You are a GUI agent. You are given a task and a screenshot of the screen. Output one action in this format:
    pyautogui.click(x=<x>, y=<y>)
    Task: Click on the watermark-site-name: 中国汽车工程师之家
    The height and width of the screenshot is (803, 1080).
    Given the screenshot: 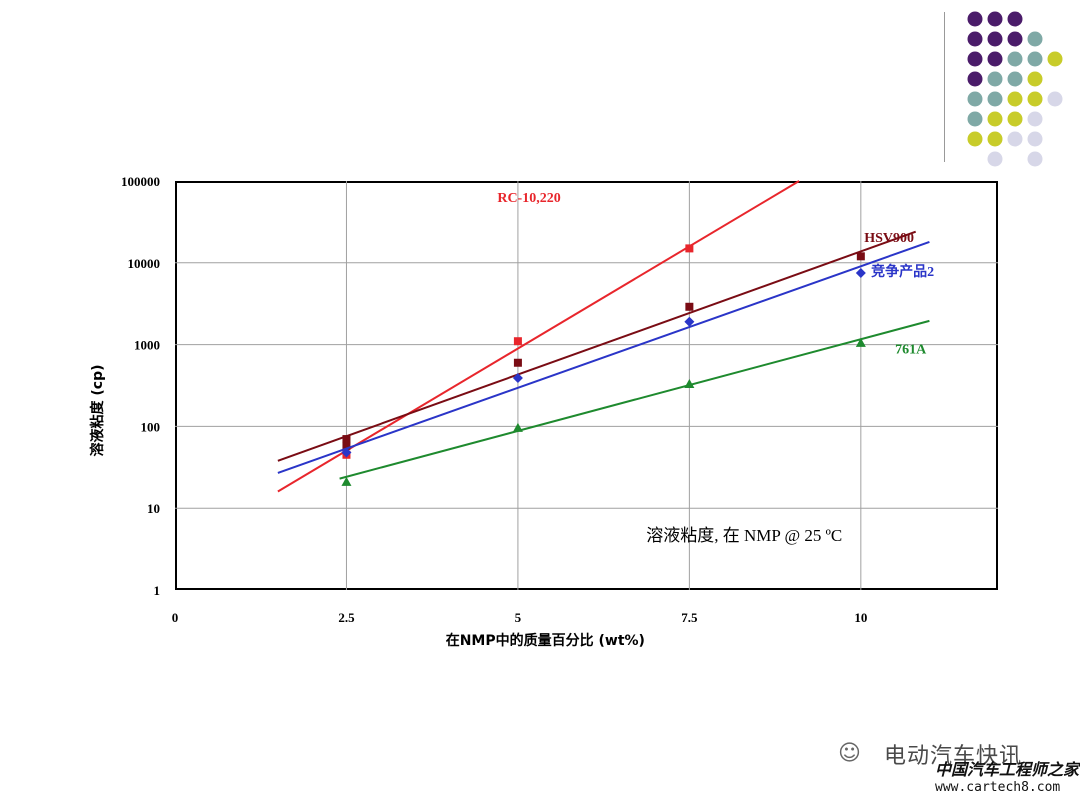 What is the action you would take?
    pyautogui.click(x=1007, y=769)
    